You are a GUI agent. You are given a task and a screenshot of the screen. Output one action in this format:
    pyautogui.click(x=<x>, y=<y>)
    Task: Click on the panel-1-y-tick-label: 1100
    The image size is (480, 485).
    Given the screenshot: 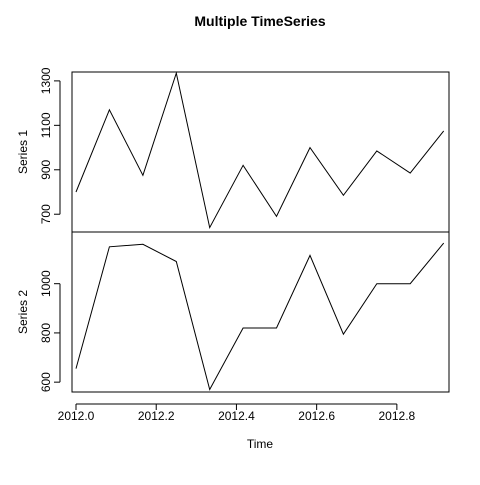 What is the action you would take?
    pyautogui.click(x=46, y=125)
    